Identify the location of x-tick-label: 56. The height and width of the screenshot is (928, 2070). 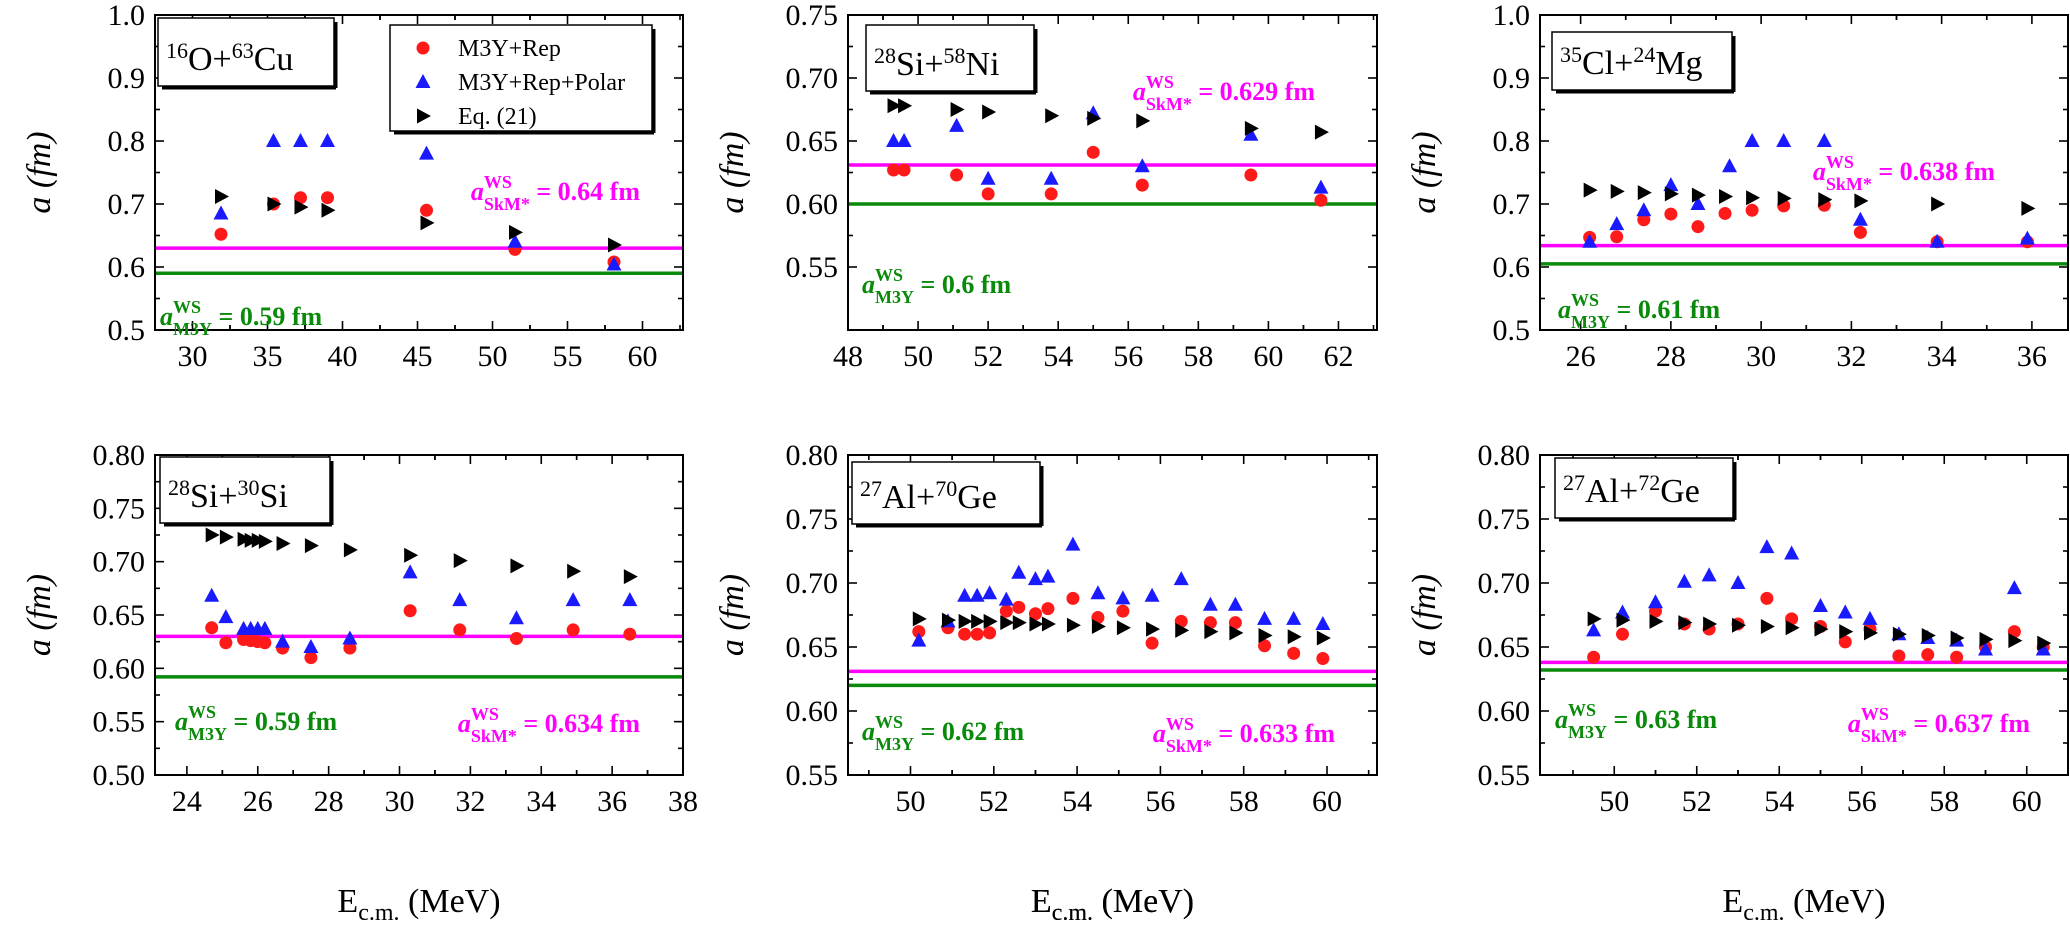
(1128, 356).